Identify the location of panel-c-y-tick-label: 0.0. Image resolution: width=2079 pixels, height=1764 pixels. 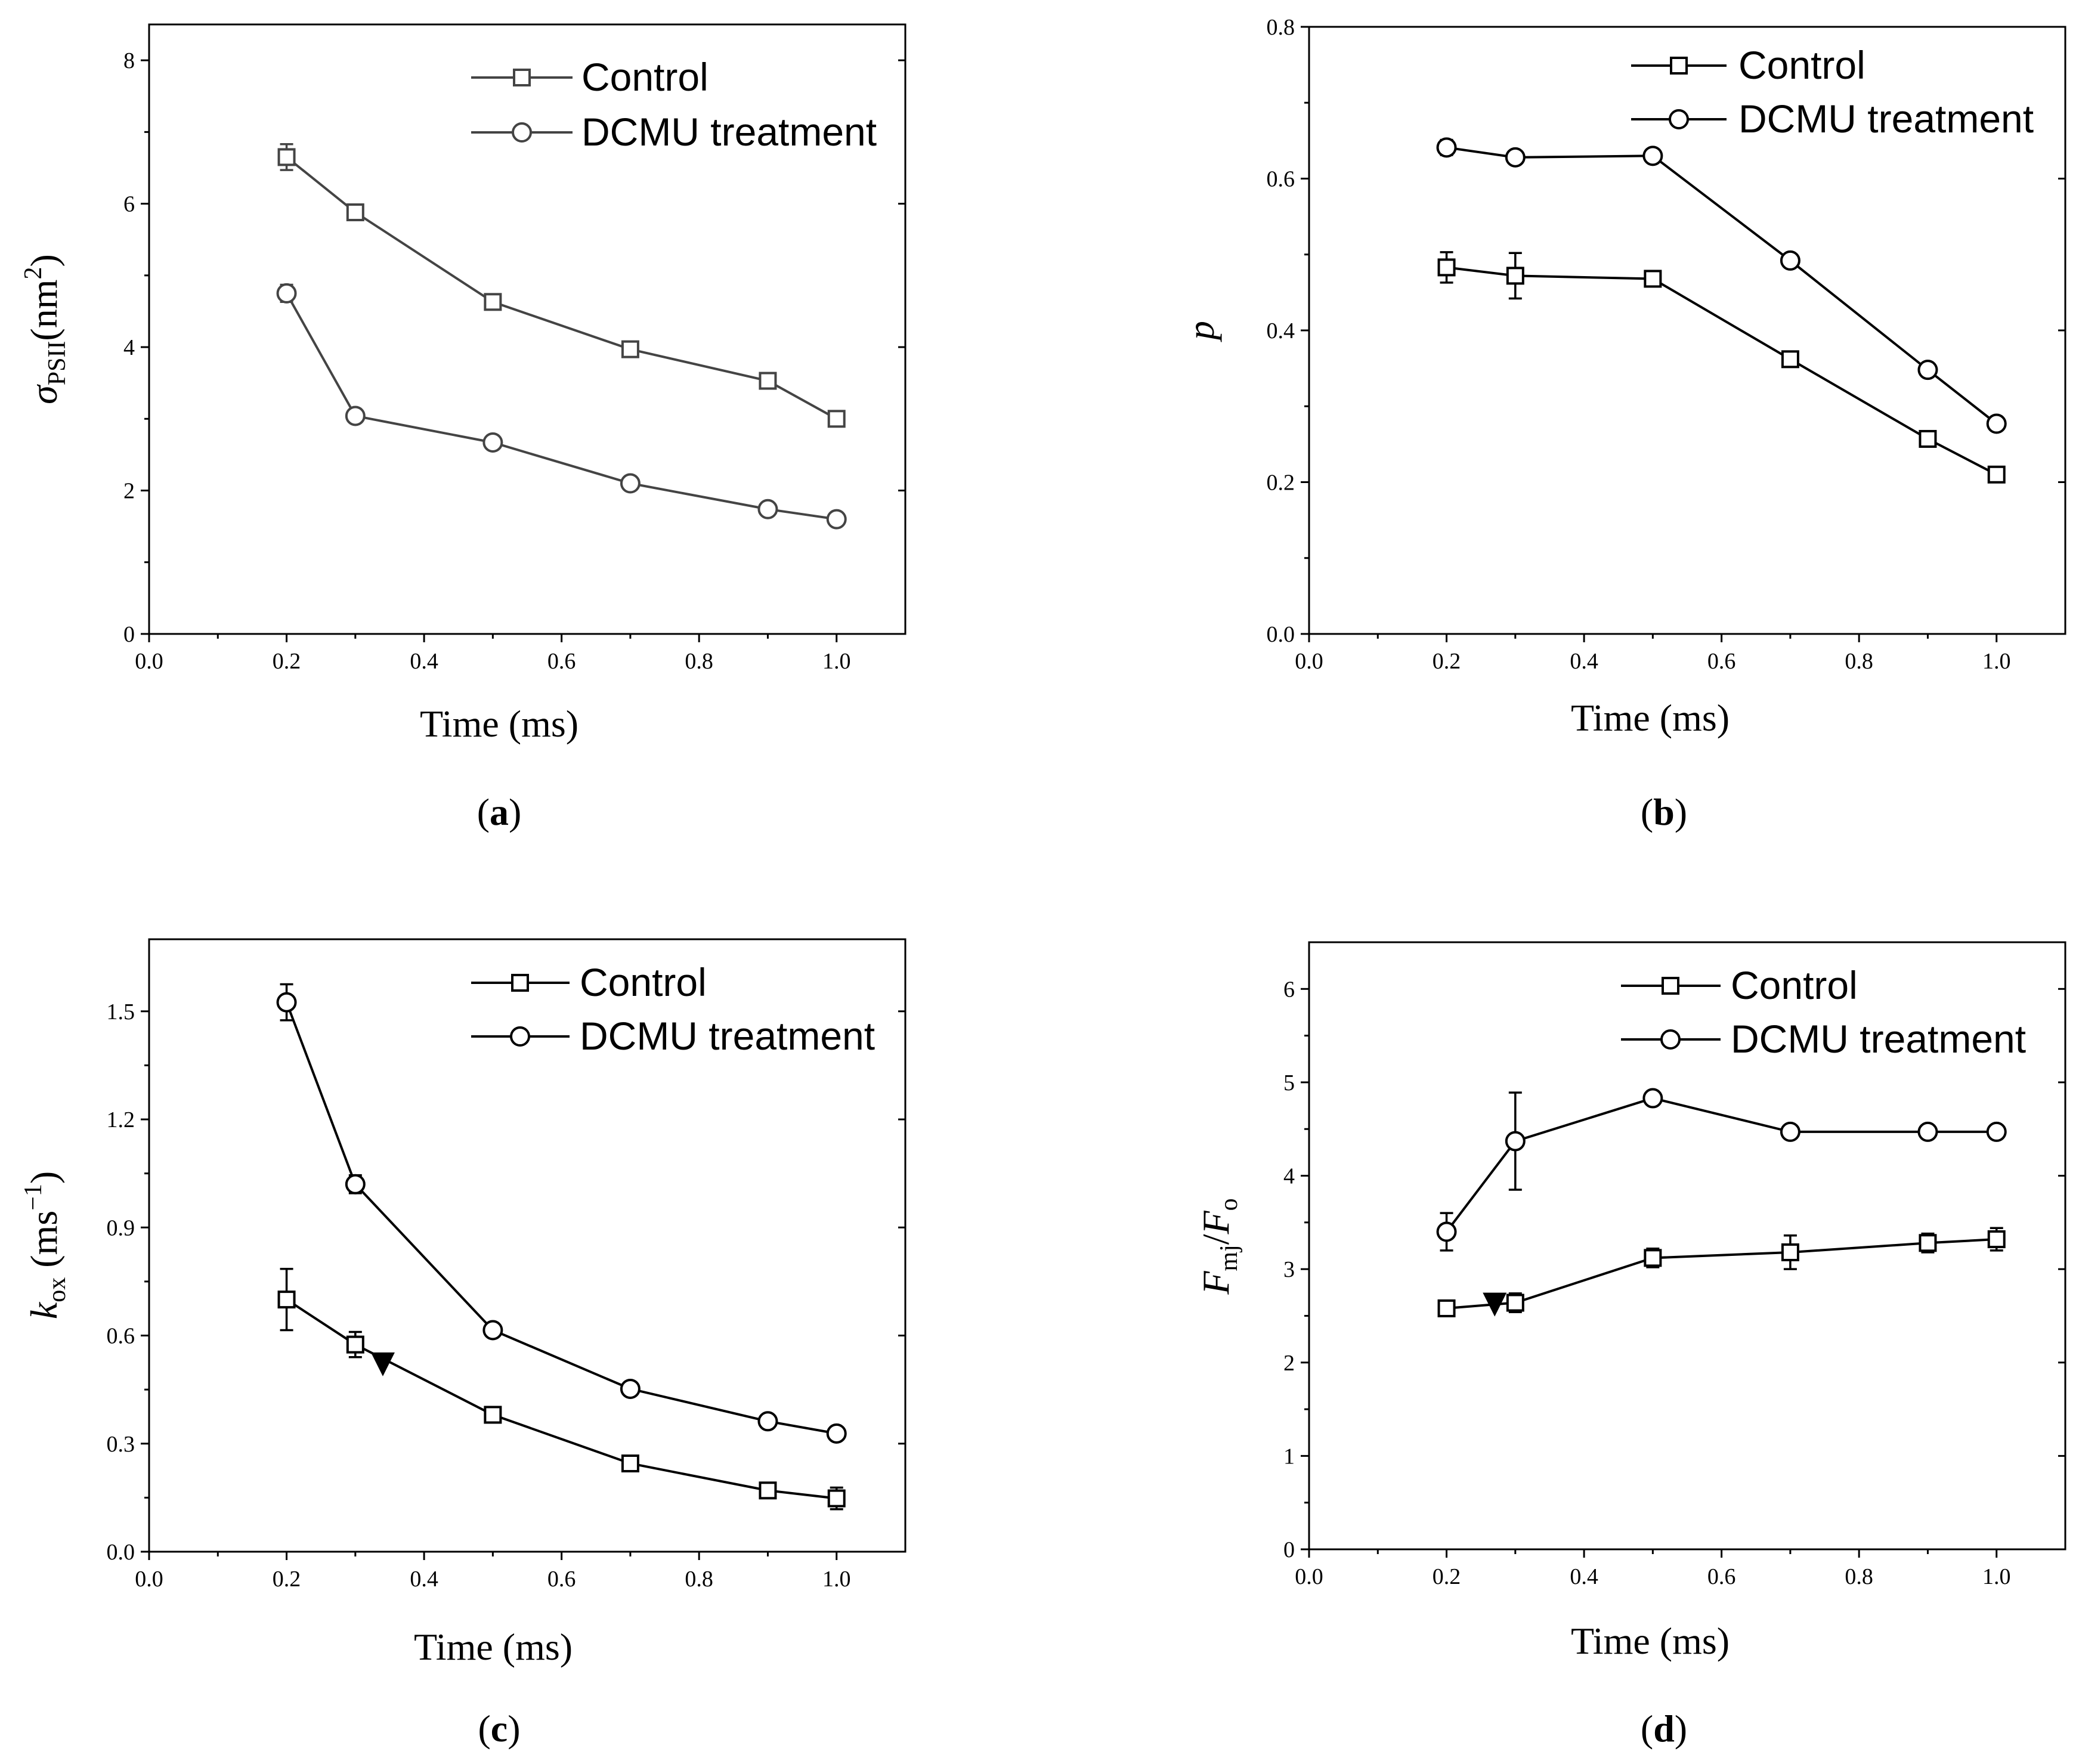
(121, 1552).